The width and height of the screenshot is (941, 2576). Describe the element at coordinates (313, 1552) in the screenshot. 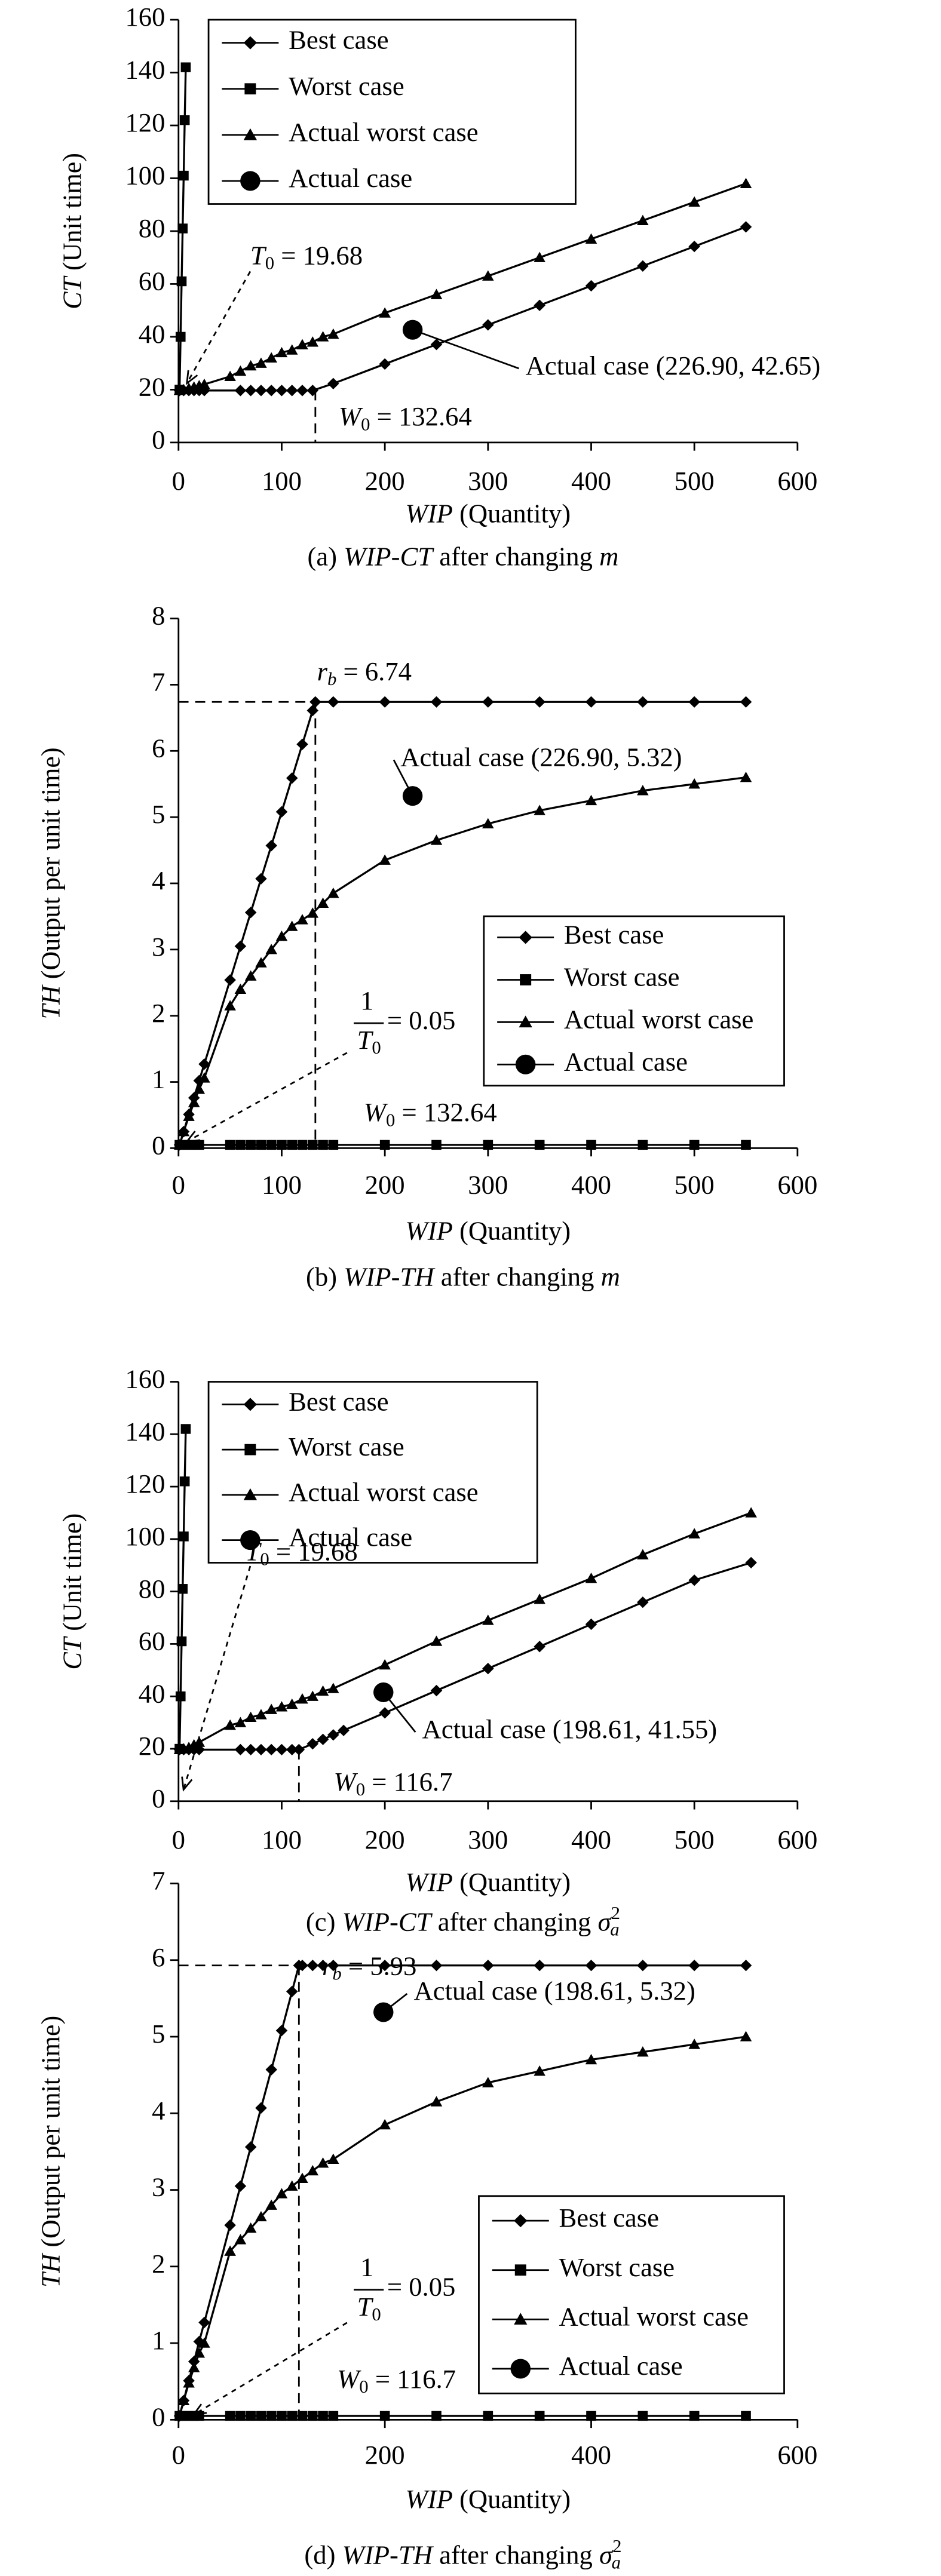

I see `text-run: = 19.68` at that location.